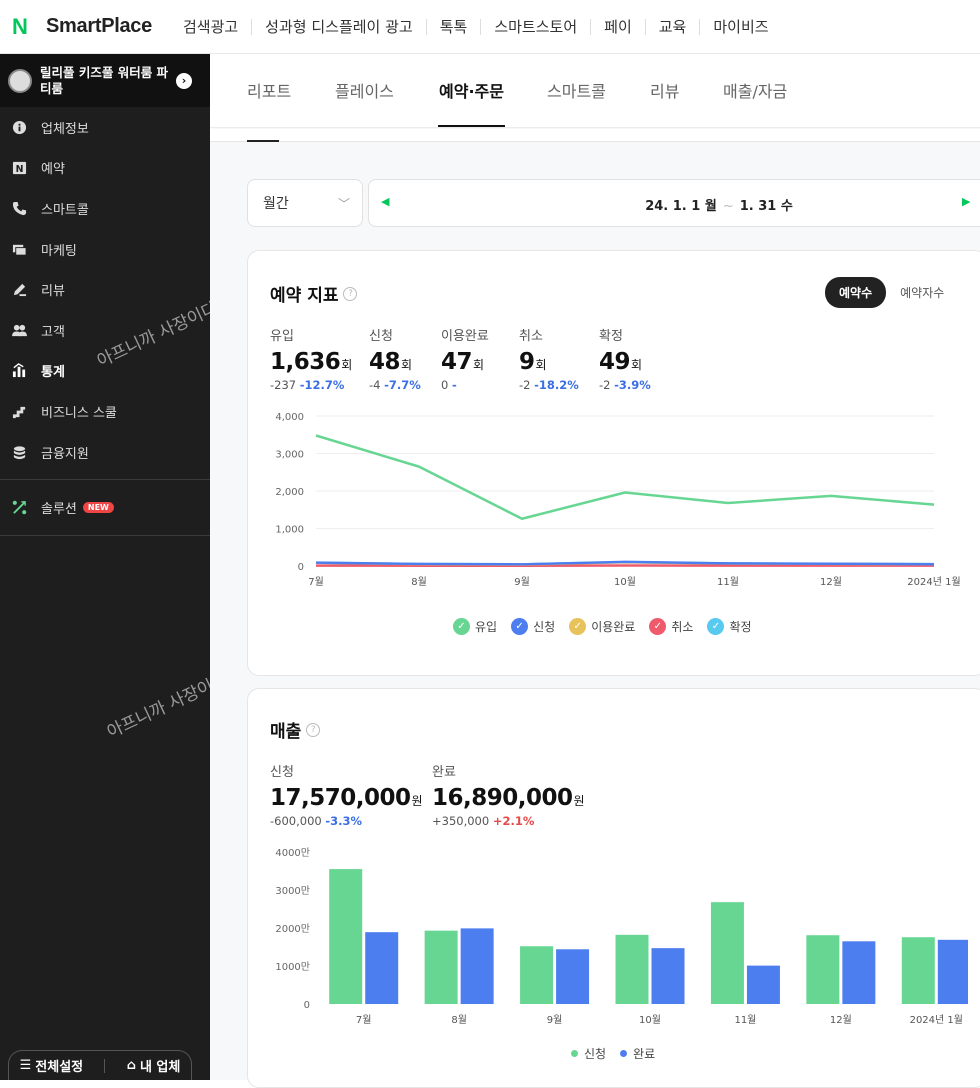  I want to click on top-nav-mybiz: 마이비즈, so click(740, 27).